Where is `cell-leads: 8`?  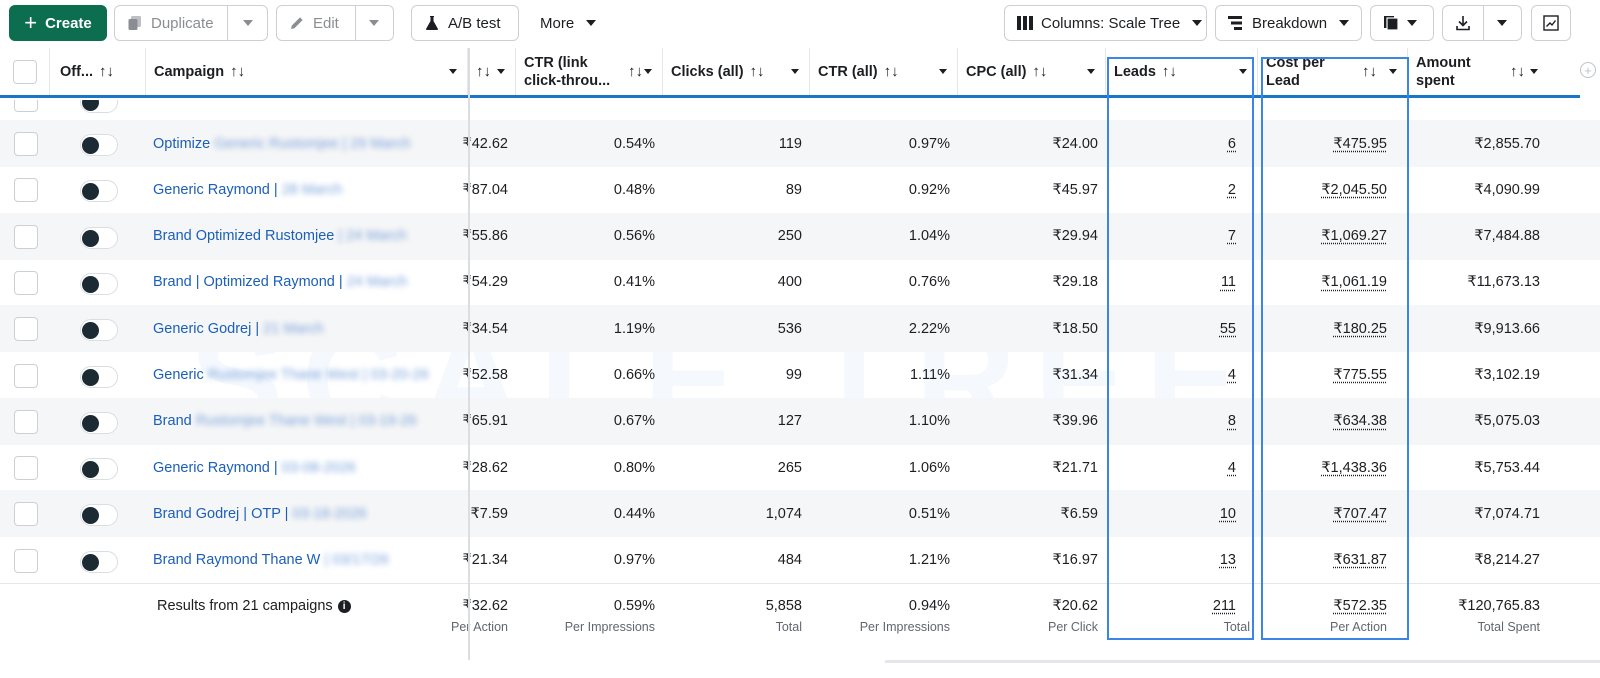
cell-leads: 8 is located at coordinates (1231, 421).